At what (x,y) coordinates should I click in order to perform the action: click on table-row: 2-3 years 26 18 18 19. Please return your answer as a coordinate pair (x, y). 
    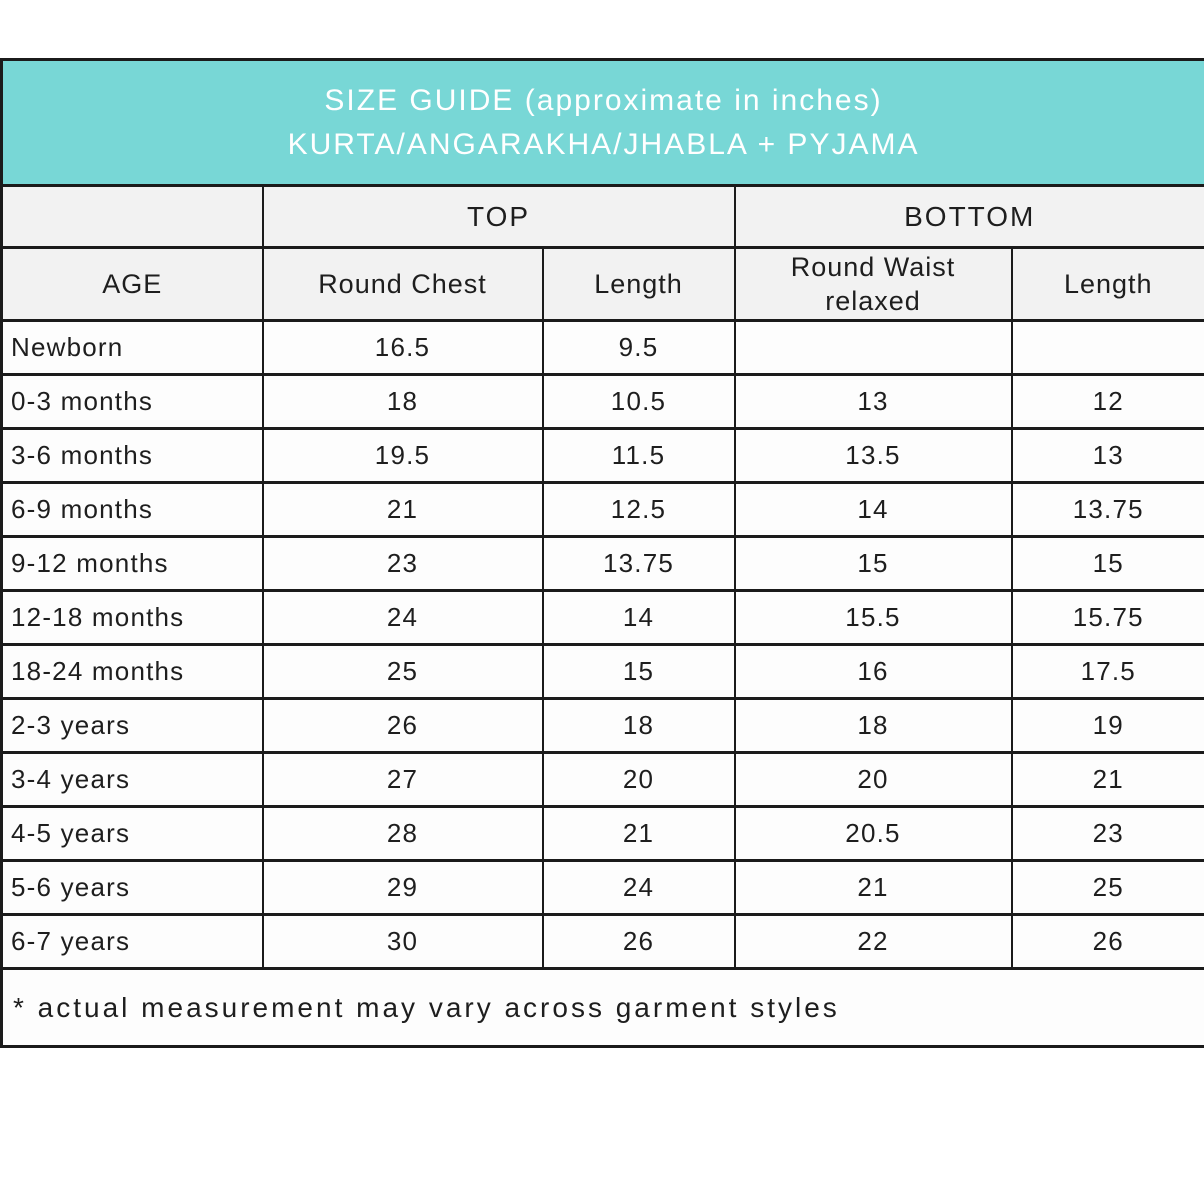
    Looking at the image, I should click on (602, 725).